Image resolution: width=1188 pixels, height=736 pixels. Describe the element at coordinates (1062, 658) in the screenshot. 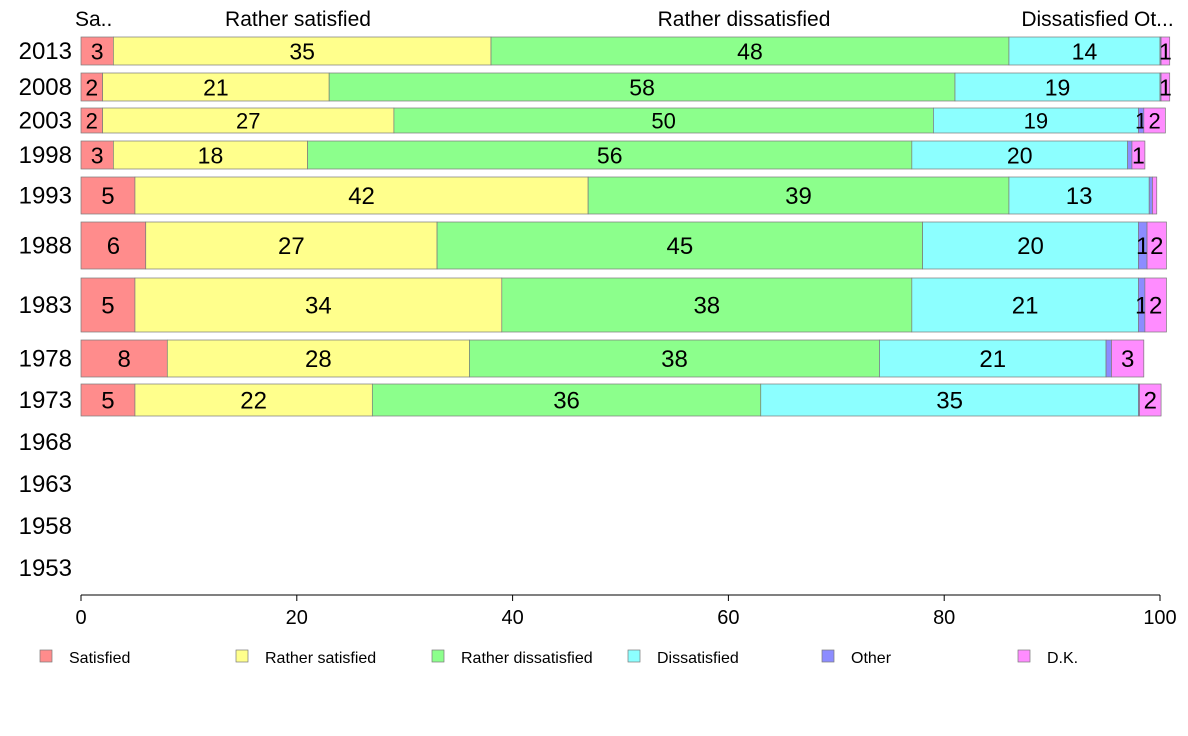

I see `legend-label-d-k-: D.K.` at that location.